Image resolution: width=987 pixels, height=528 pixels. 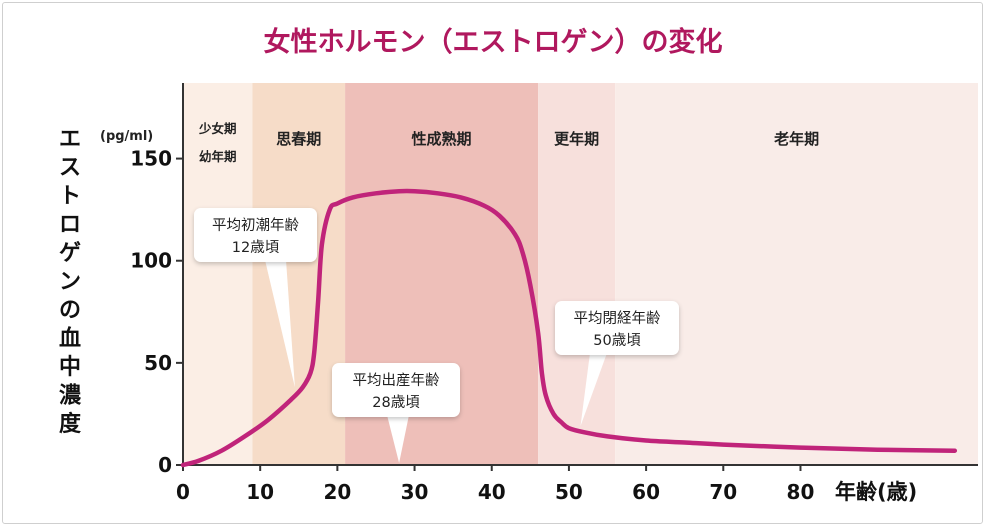 I want to click on x-tick-label-80: 80, so click(x=801, y=492).